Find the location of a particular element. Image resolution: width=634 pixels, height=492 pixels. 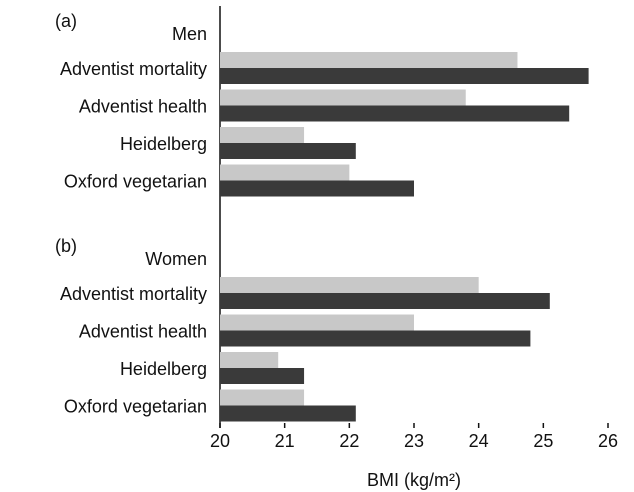

x-tick-label: 26 is located at coordinates (608, 441).